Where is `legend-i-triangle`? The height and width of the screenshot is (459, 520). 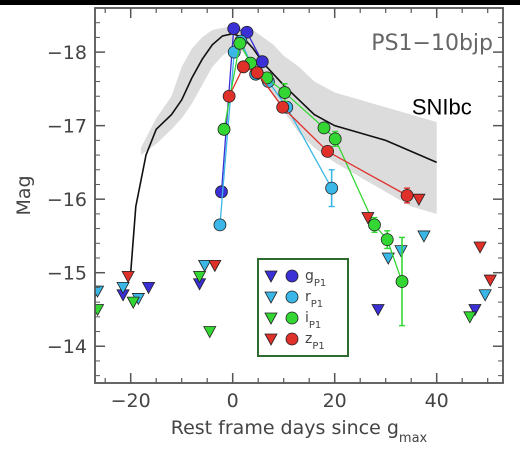
legend-i-triangle is located at coordinates (271, 318).